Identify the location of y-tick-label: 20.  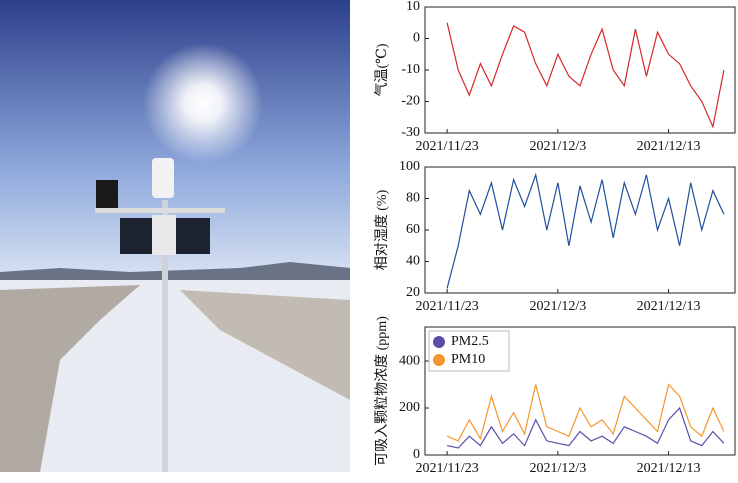
(413, 292).